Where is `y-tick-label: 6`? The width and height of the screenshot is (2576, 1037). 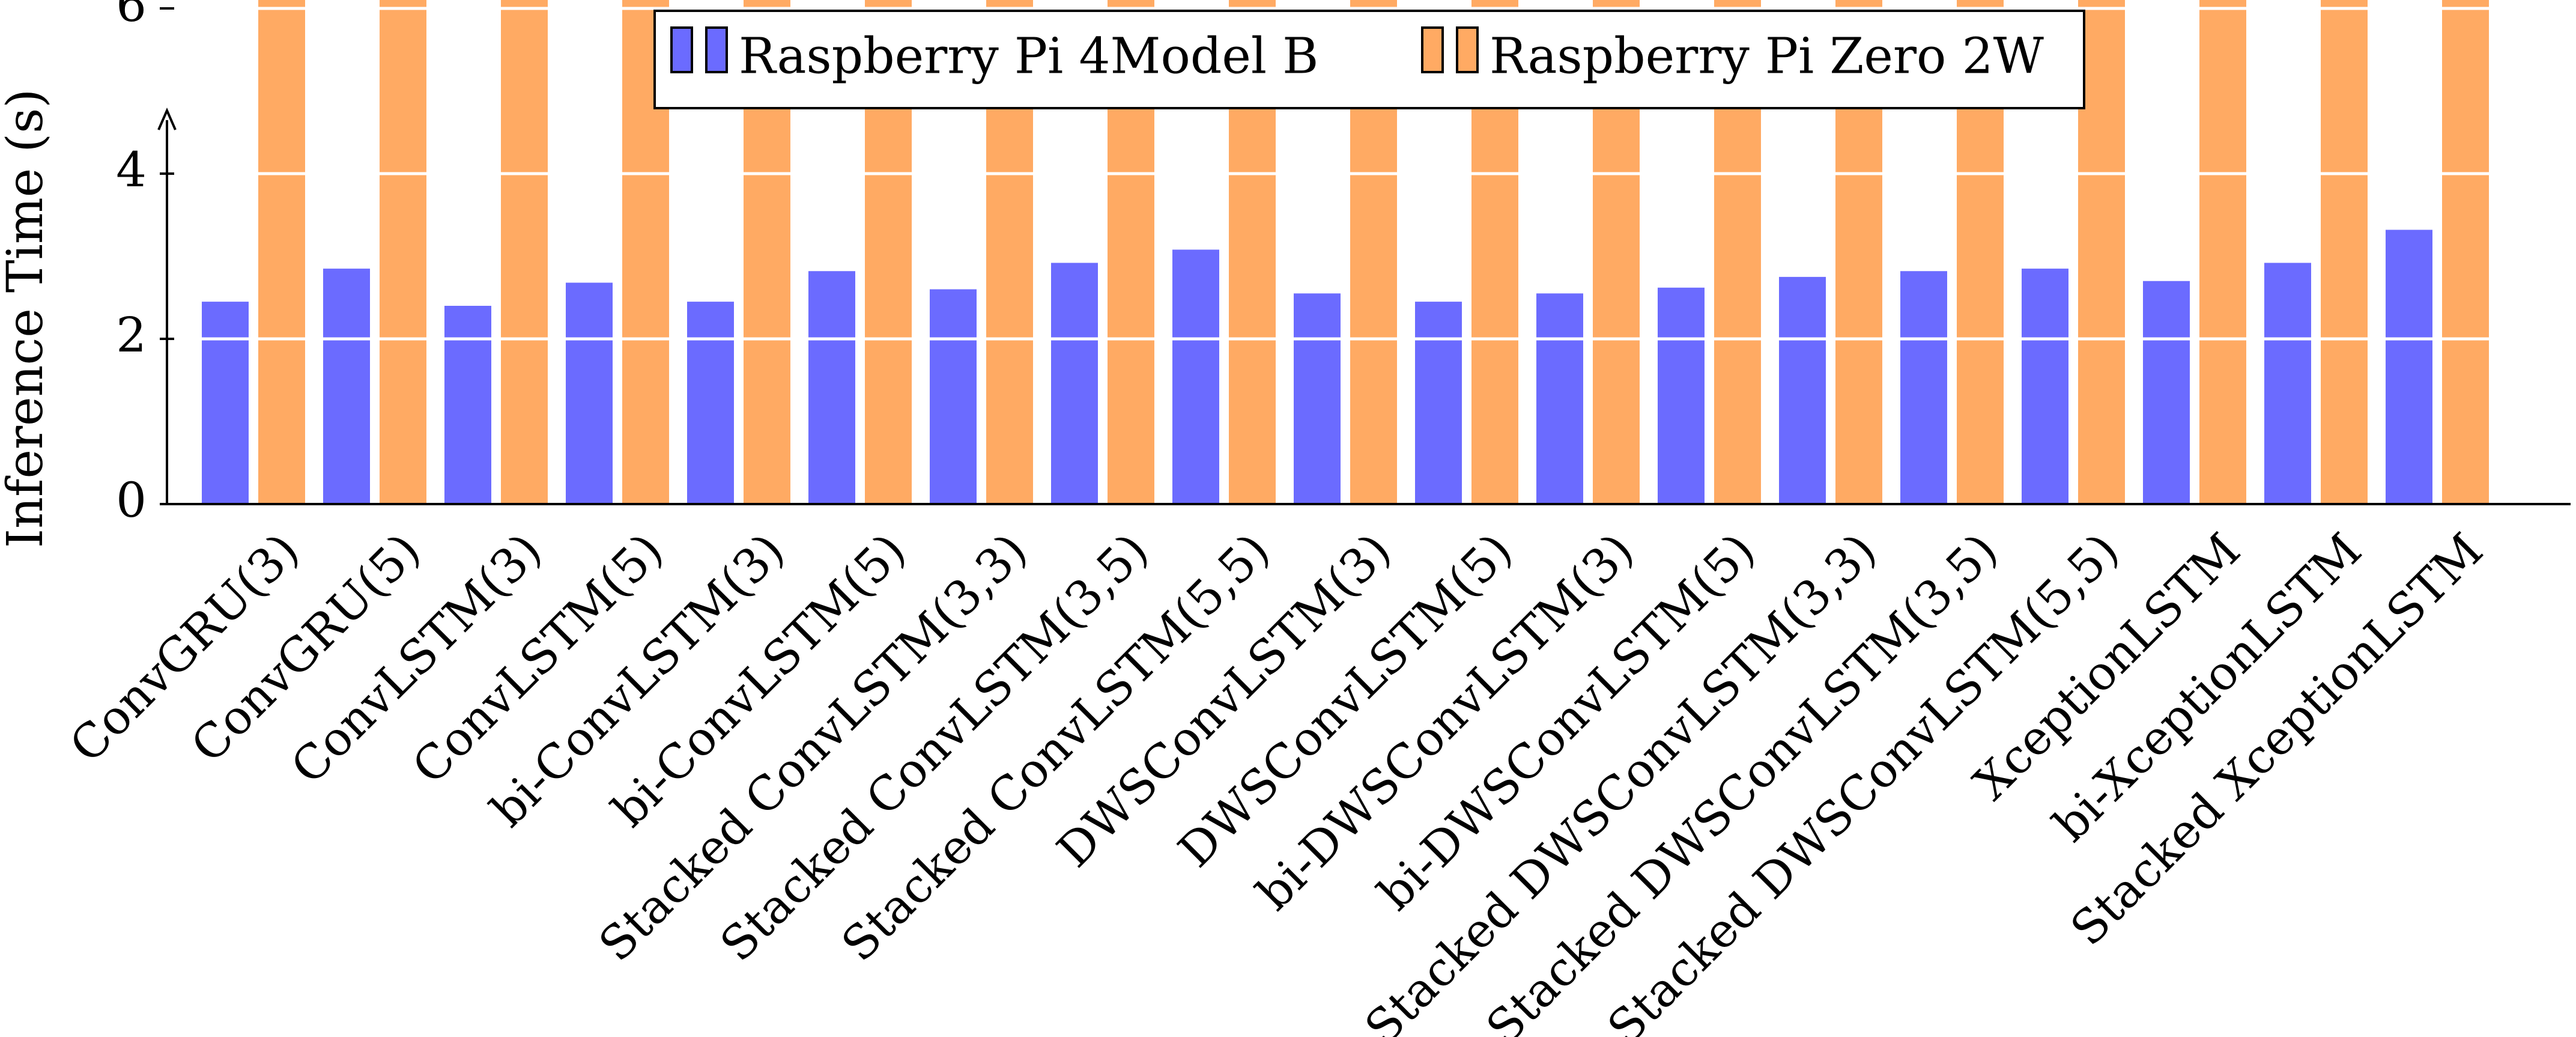 y-tick-label: 6 is located at coordinates (131, 16).